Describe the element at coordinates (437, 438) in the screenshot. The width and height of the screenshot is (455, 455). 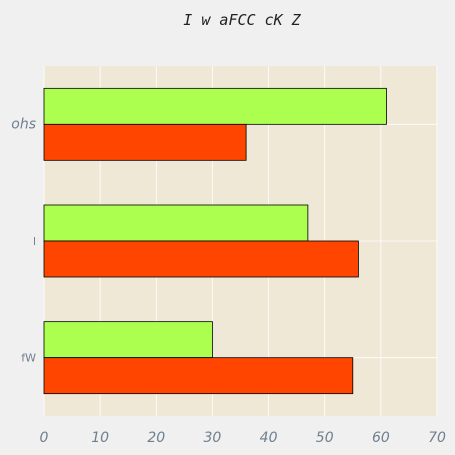
I see `x-tick-label: 70` at that location.